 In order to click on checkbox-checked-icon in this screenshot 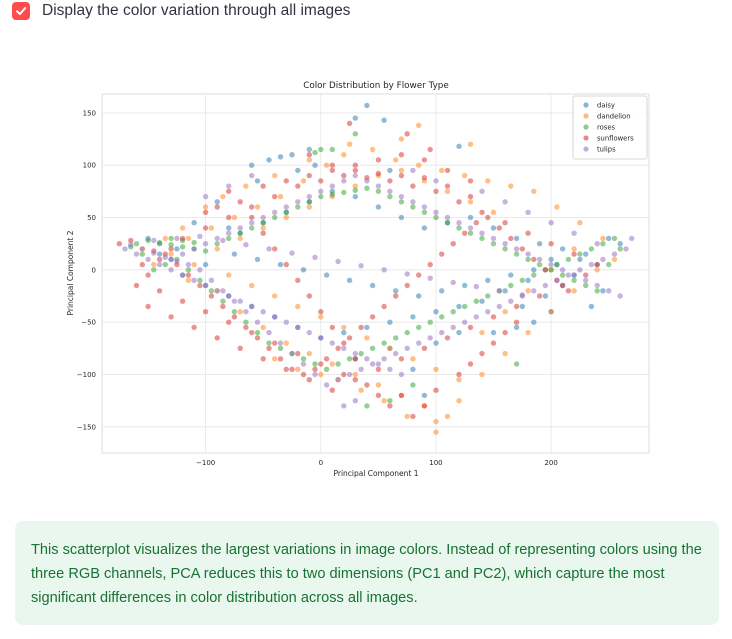, I will do `click(21, 11)`.